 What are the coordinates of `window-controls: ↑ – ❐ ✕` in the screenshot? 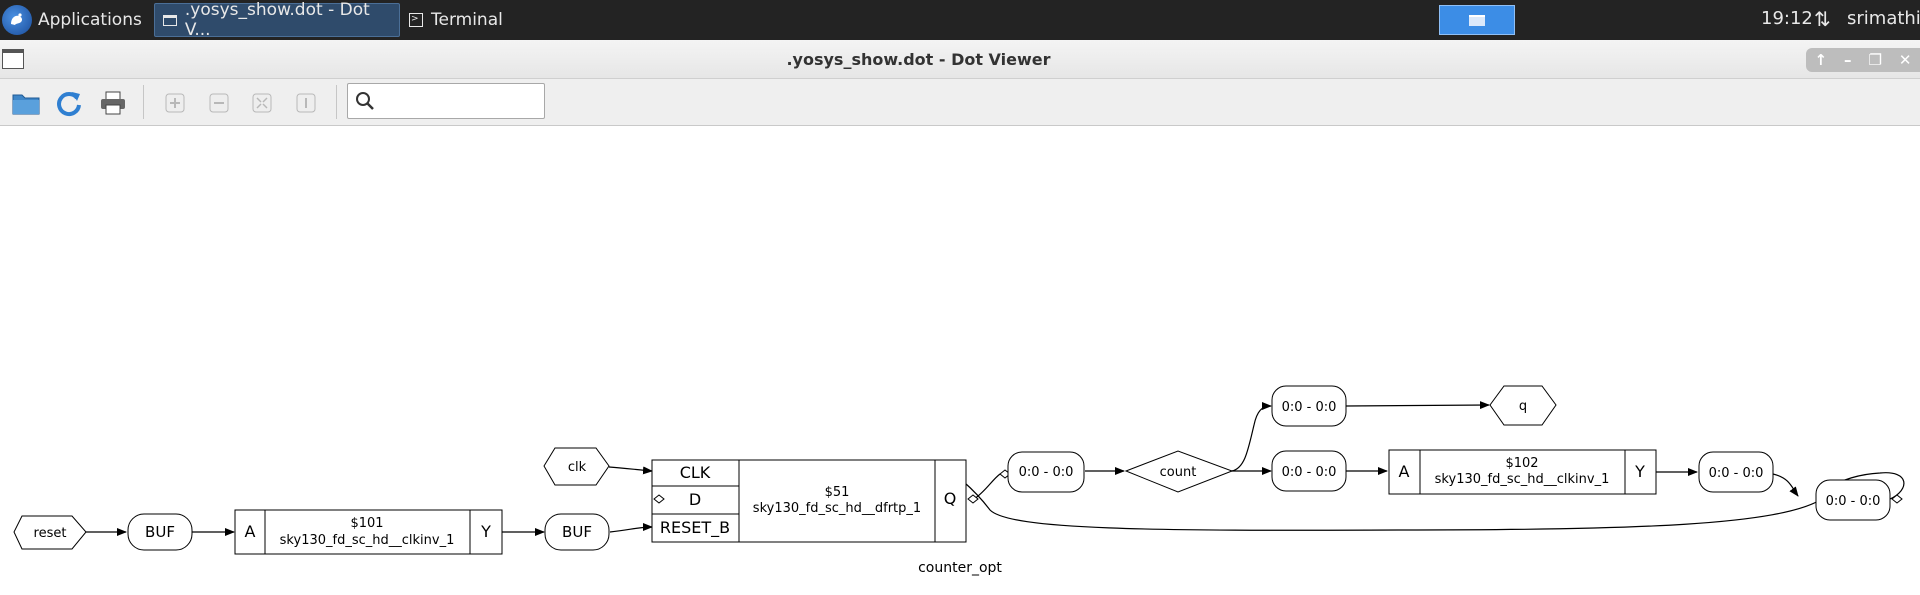 It's located at (1863, 60).